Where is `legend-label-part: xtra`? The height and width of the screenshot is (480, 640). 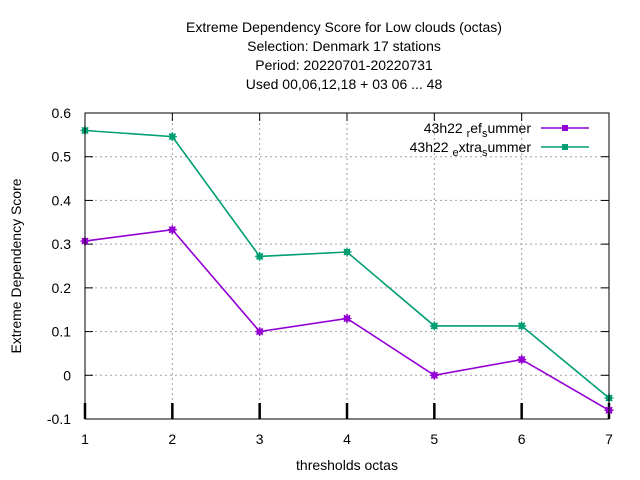 legend-label-part: xtra is located at coordinates (471, 147).